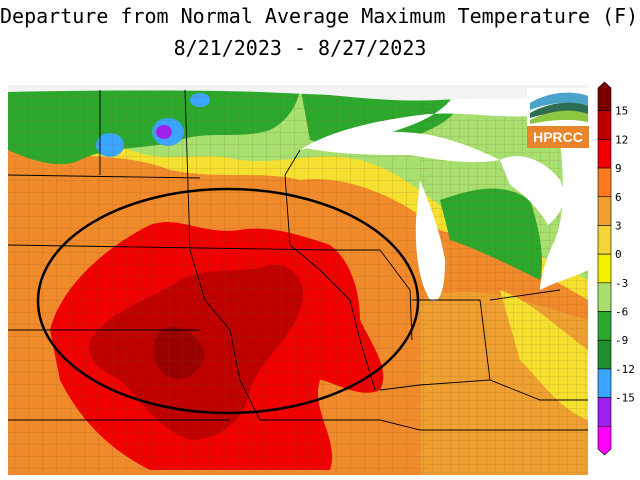 This screenshot has width=640, height=480. What do you see at coordinates (532, 190) in the screenshot?
I see `lake-huron` at bounding box center [532, 190].